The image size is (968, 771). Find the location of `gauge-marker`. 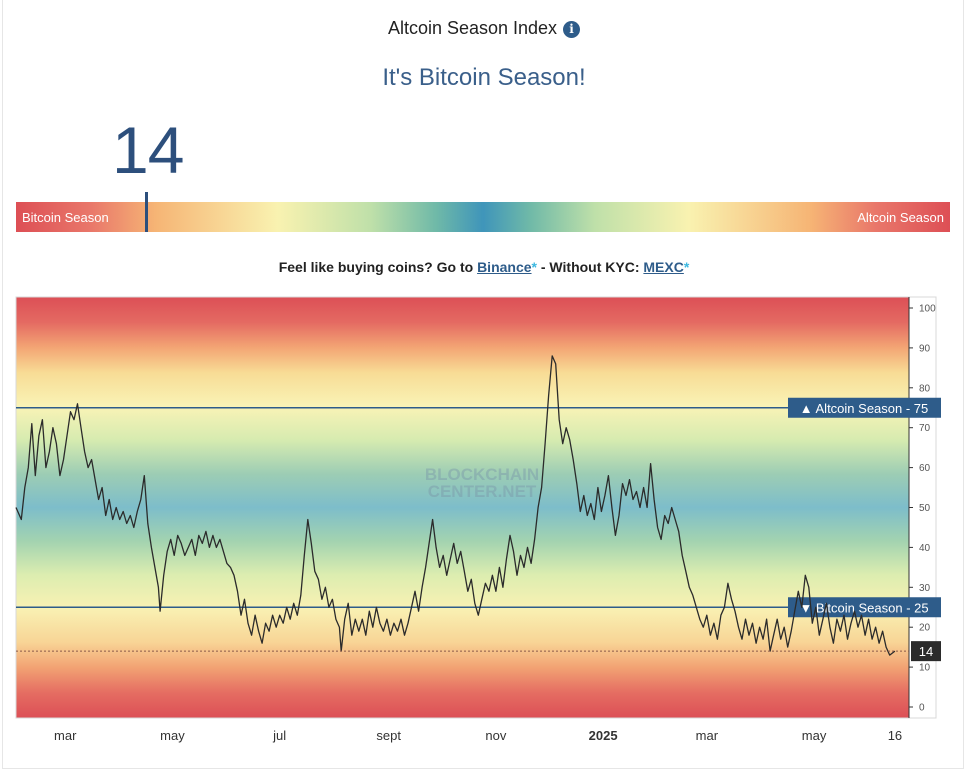

gauge-marker is located at coordinates (147, 212).